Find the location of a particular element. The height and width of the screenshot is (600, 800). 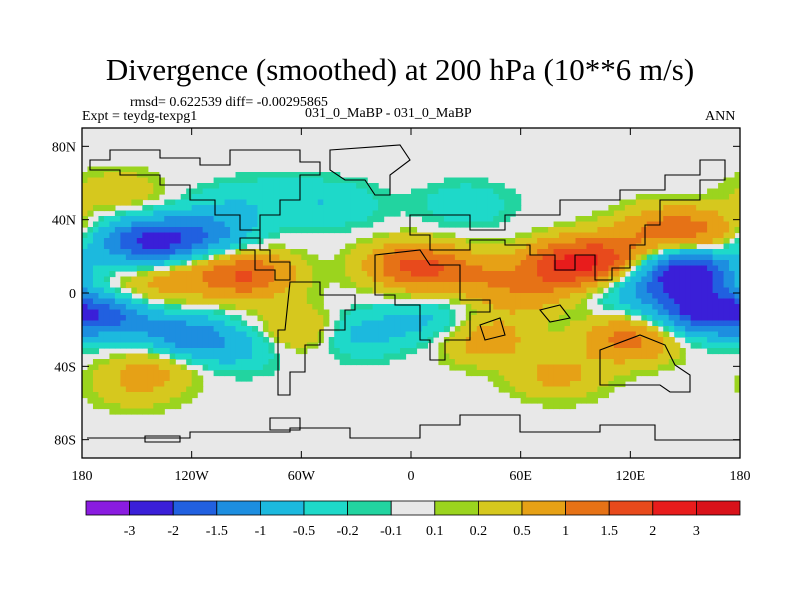

x-tick-label: 60W is located at coordinates (302, 476).